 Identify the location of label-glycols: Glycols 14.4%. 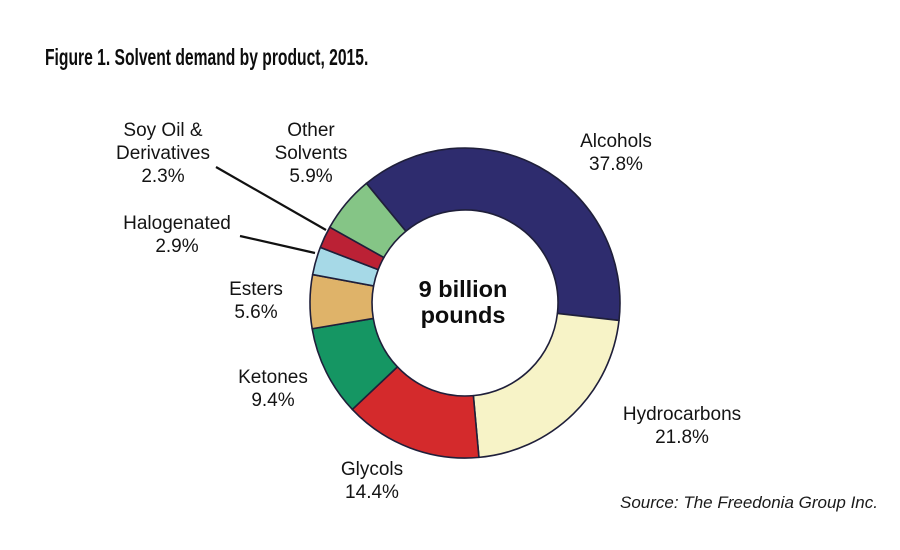
(372, 481).